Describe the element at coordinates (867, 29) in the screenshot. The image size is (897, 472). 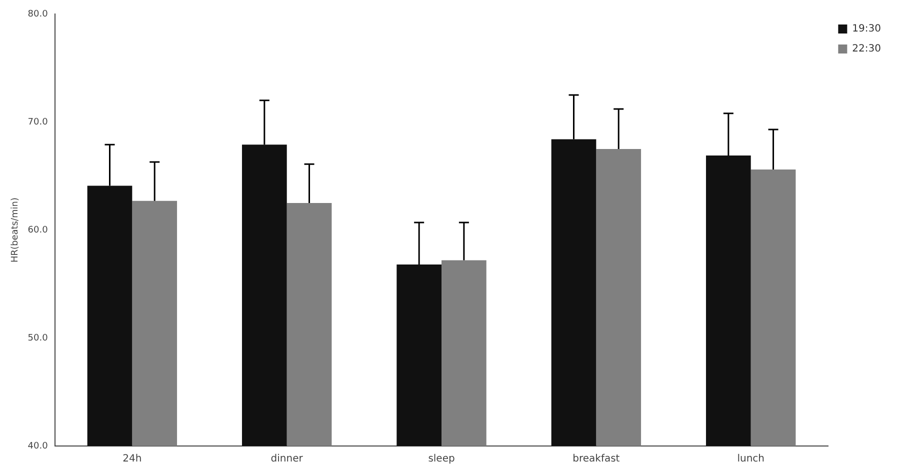
I see `legend-label: 19:30` at that location.